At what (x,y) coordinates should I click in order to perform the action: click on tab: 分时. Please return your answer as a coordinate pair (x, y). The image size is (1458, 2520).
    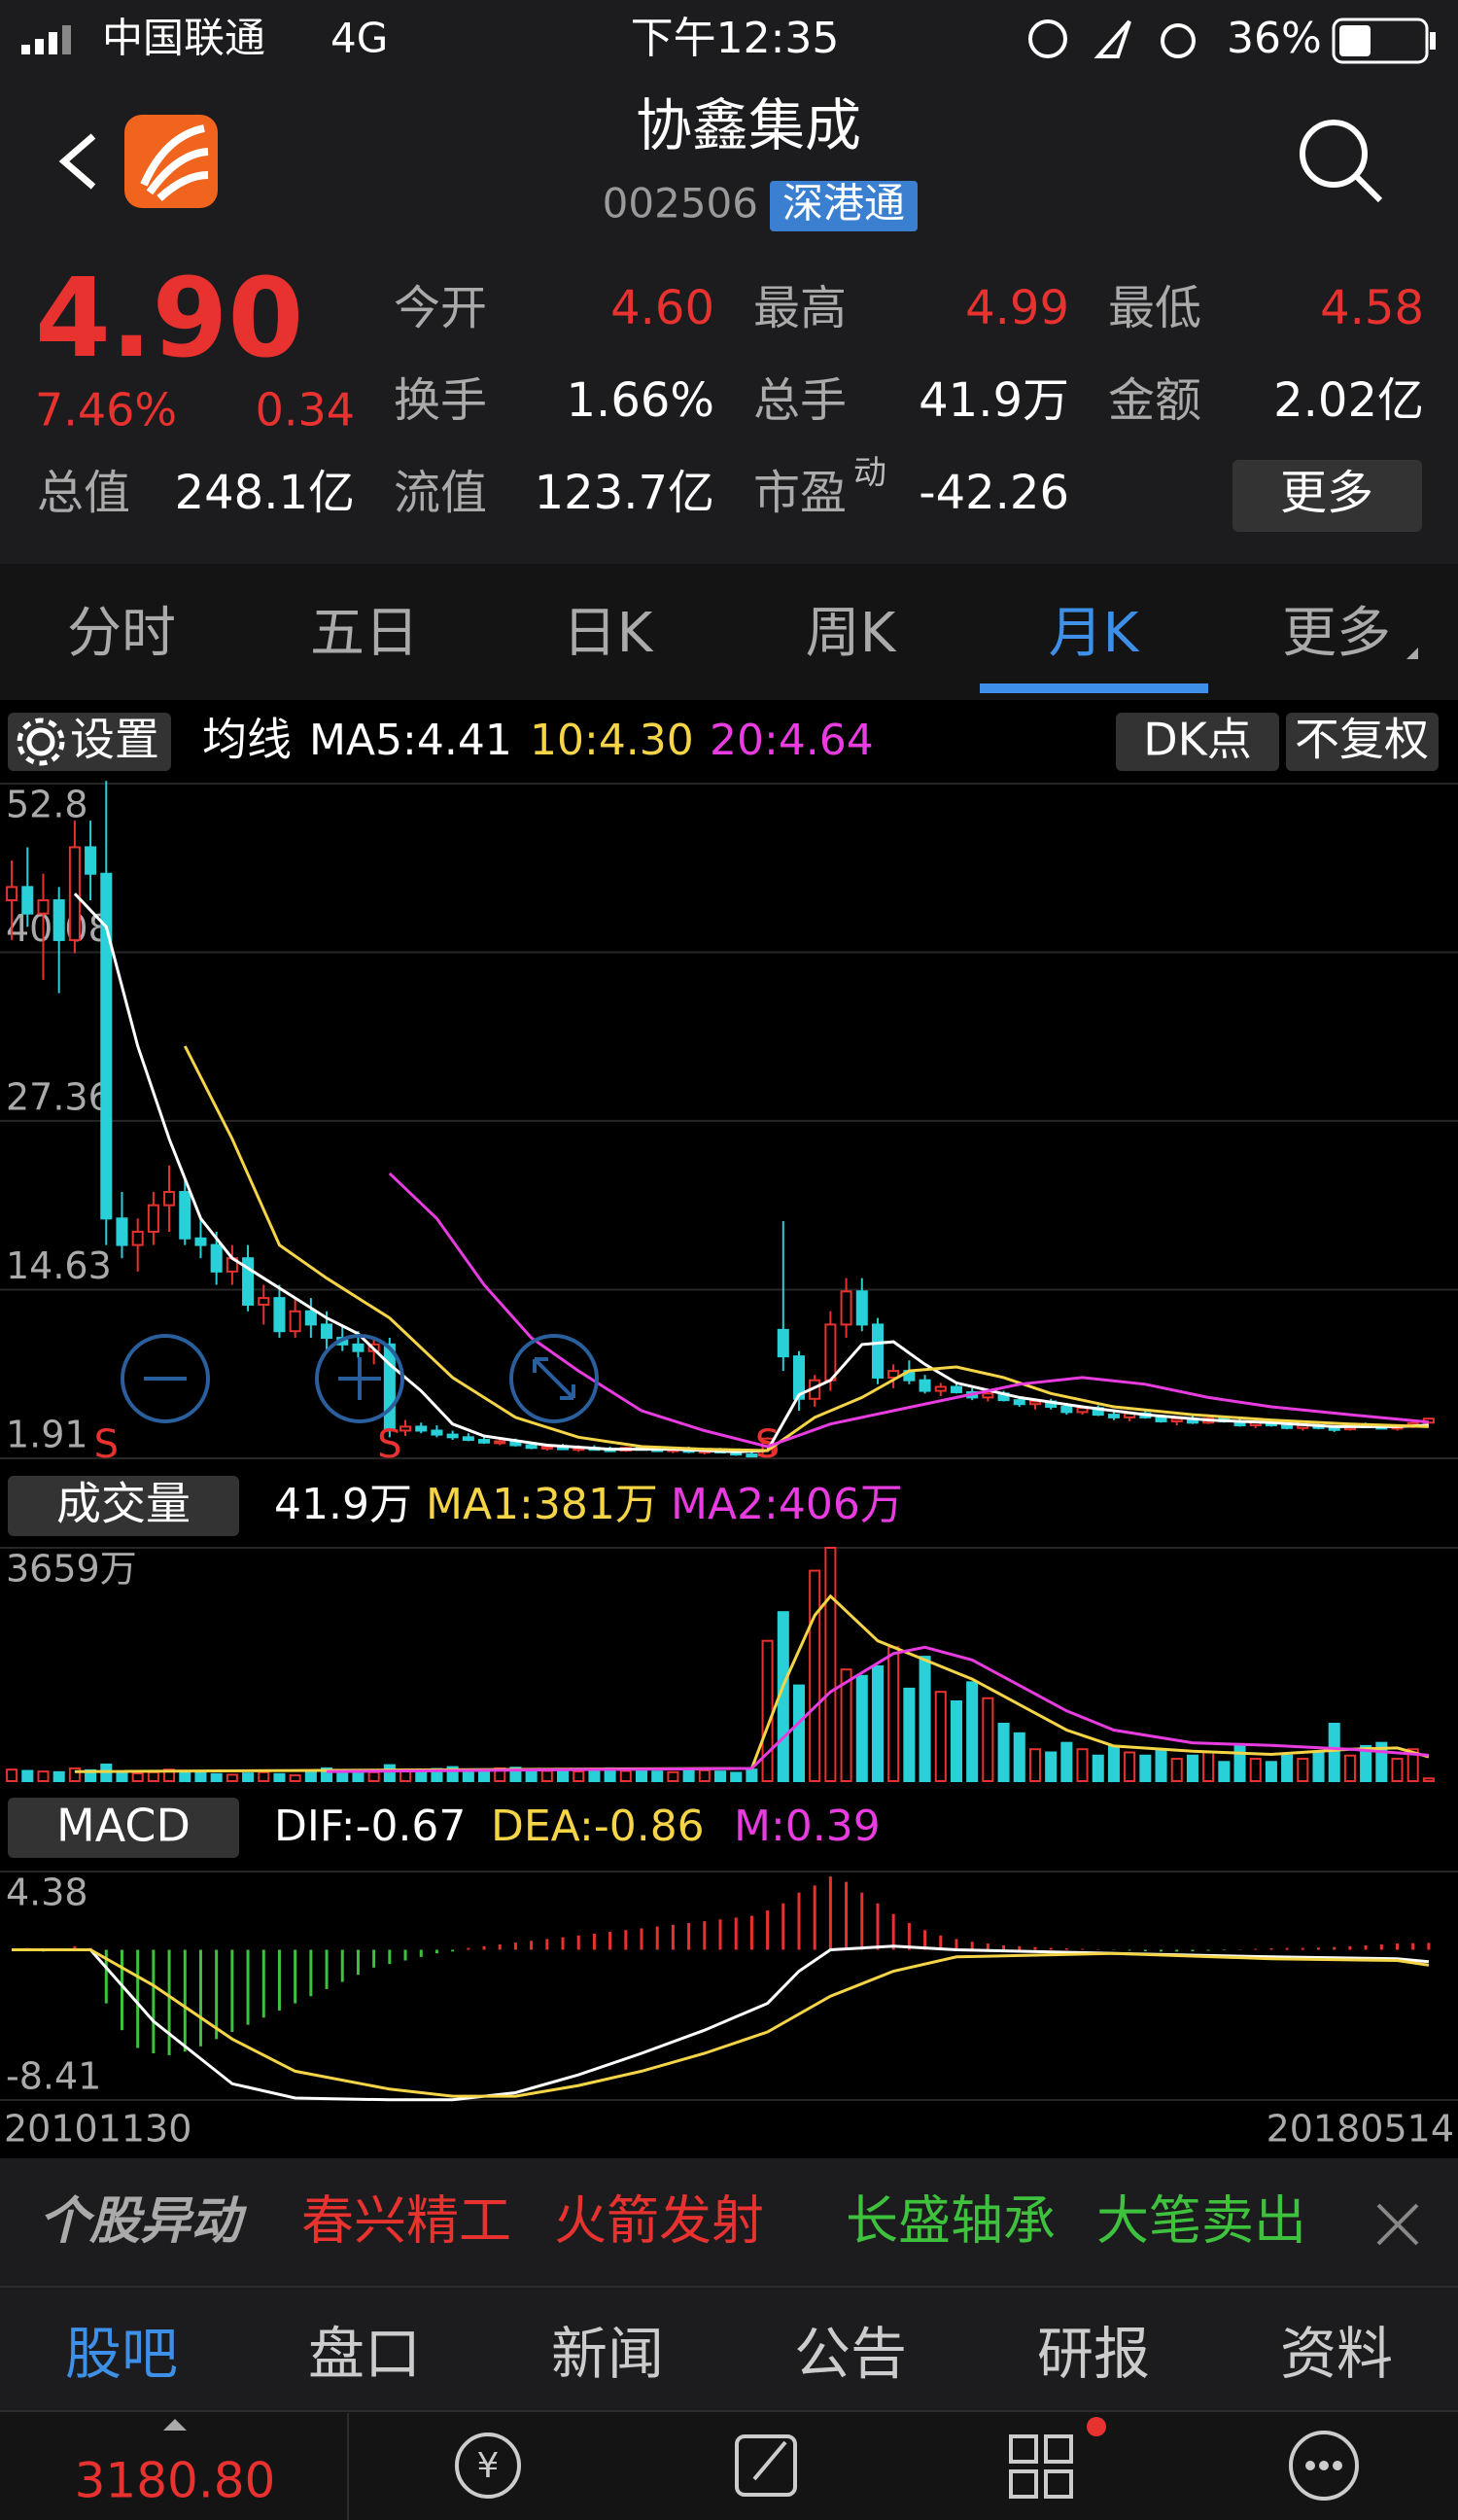
    Looking at the image, I should click on (121, 633).